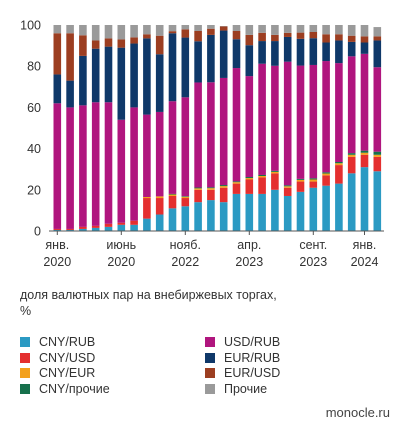 The height and width of the screenshot is (439, 410). Describe the element at coordinates (34, 149) in the screenshot. I see `y-tick-label: 40` at that location.